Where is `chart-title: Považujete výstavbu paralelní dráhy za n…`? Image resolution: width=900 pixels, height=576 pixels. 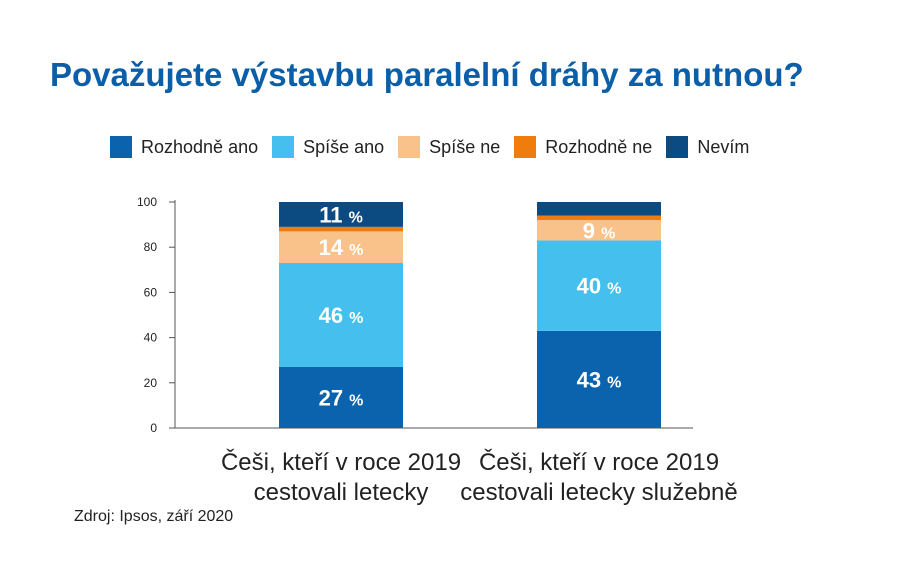
chart-title: Považujete výstavbu paralelní dráhy za n… is located at coordinates (427, 74).